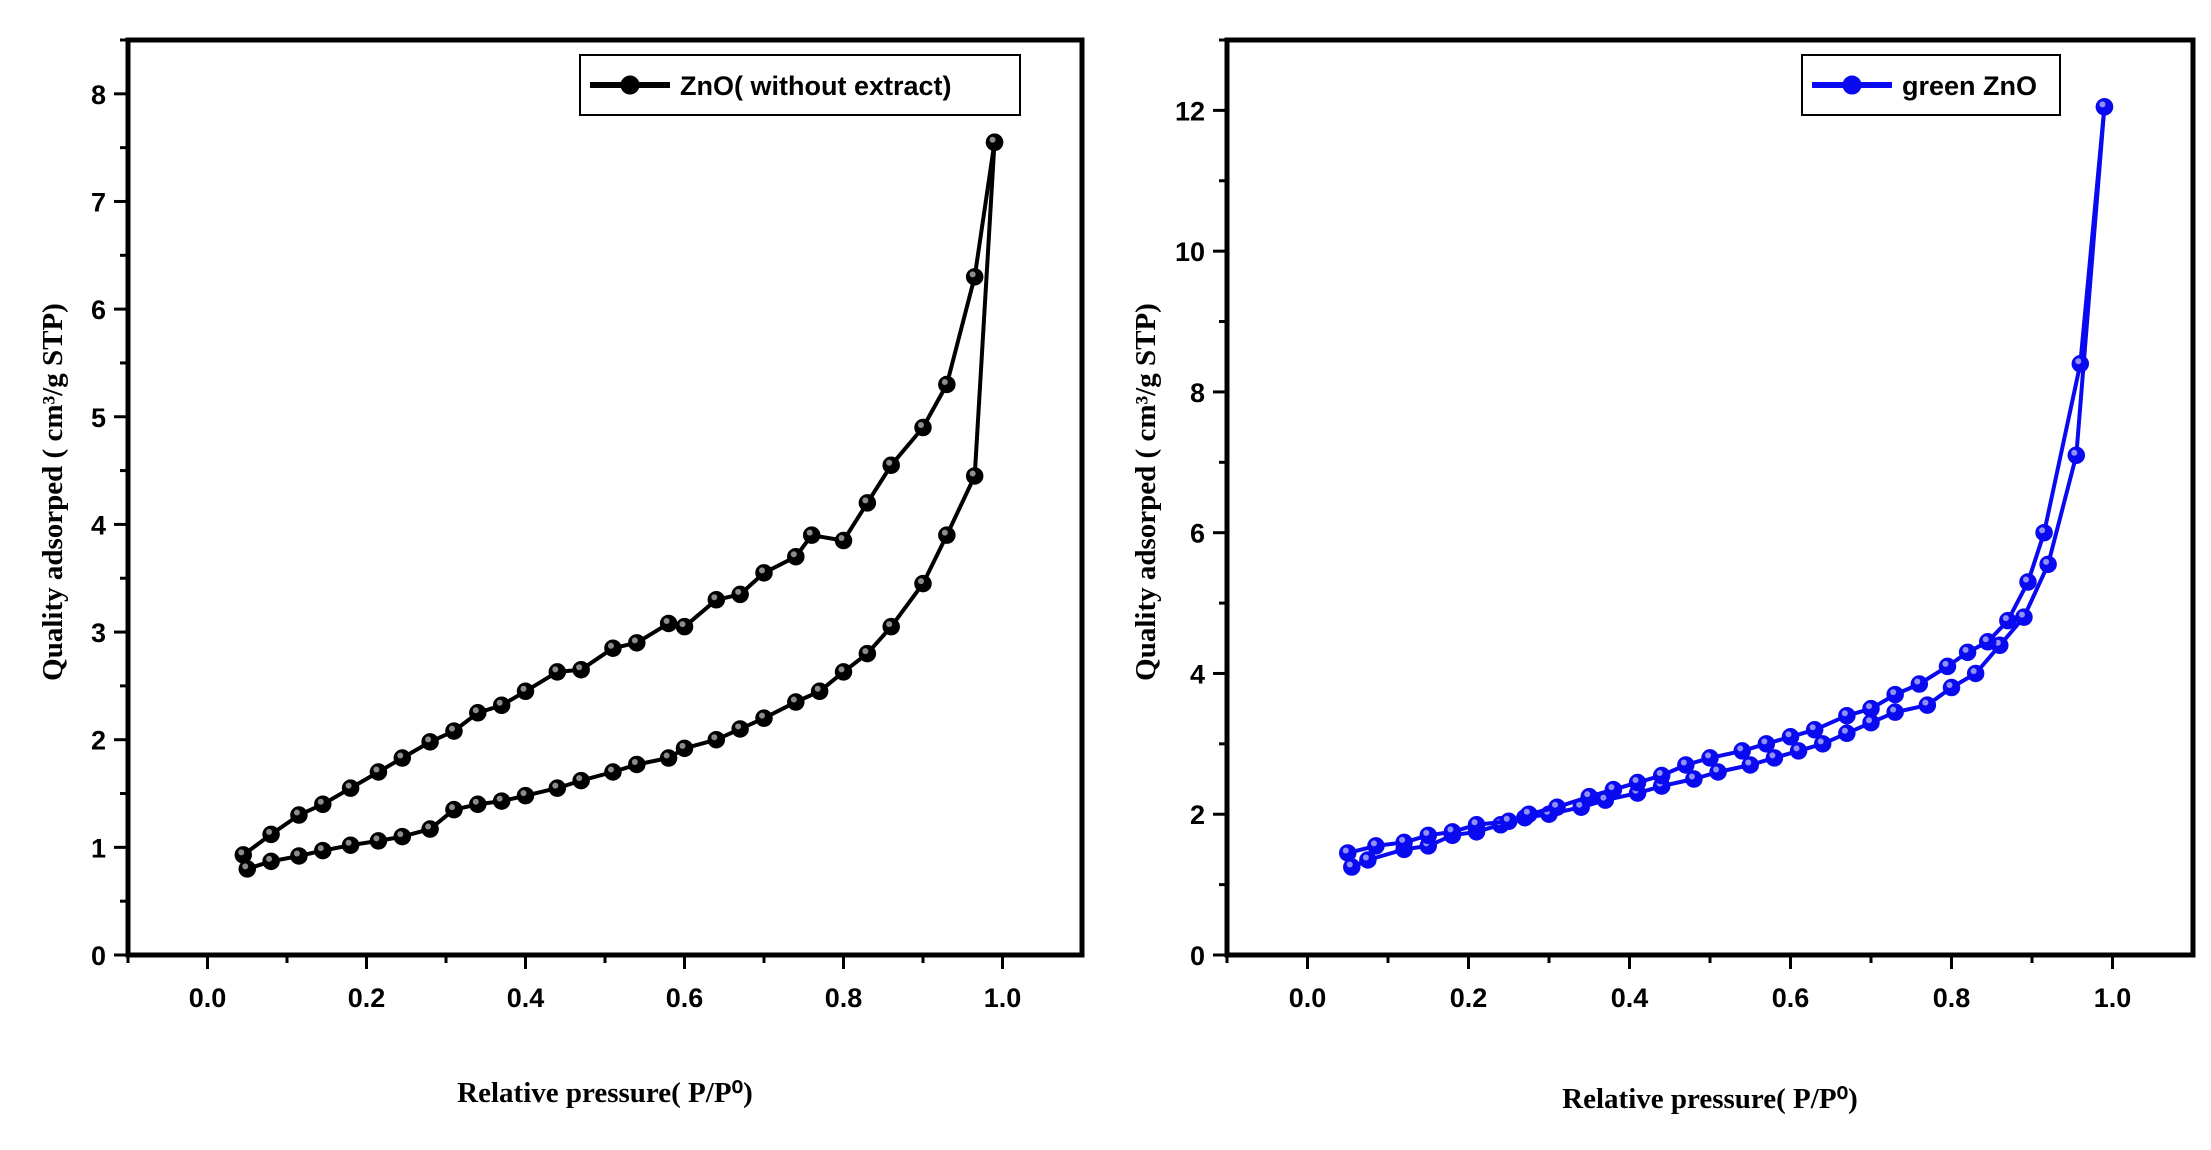 Image resolution: width=2211 pixels, height=1150 pixels. What do you see at coordinates (1146, 492) in the screenshot?
I see `y-axis-title: Quality adsorped ( cm³/g STP)` at bounding box center [1146, 492].